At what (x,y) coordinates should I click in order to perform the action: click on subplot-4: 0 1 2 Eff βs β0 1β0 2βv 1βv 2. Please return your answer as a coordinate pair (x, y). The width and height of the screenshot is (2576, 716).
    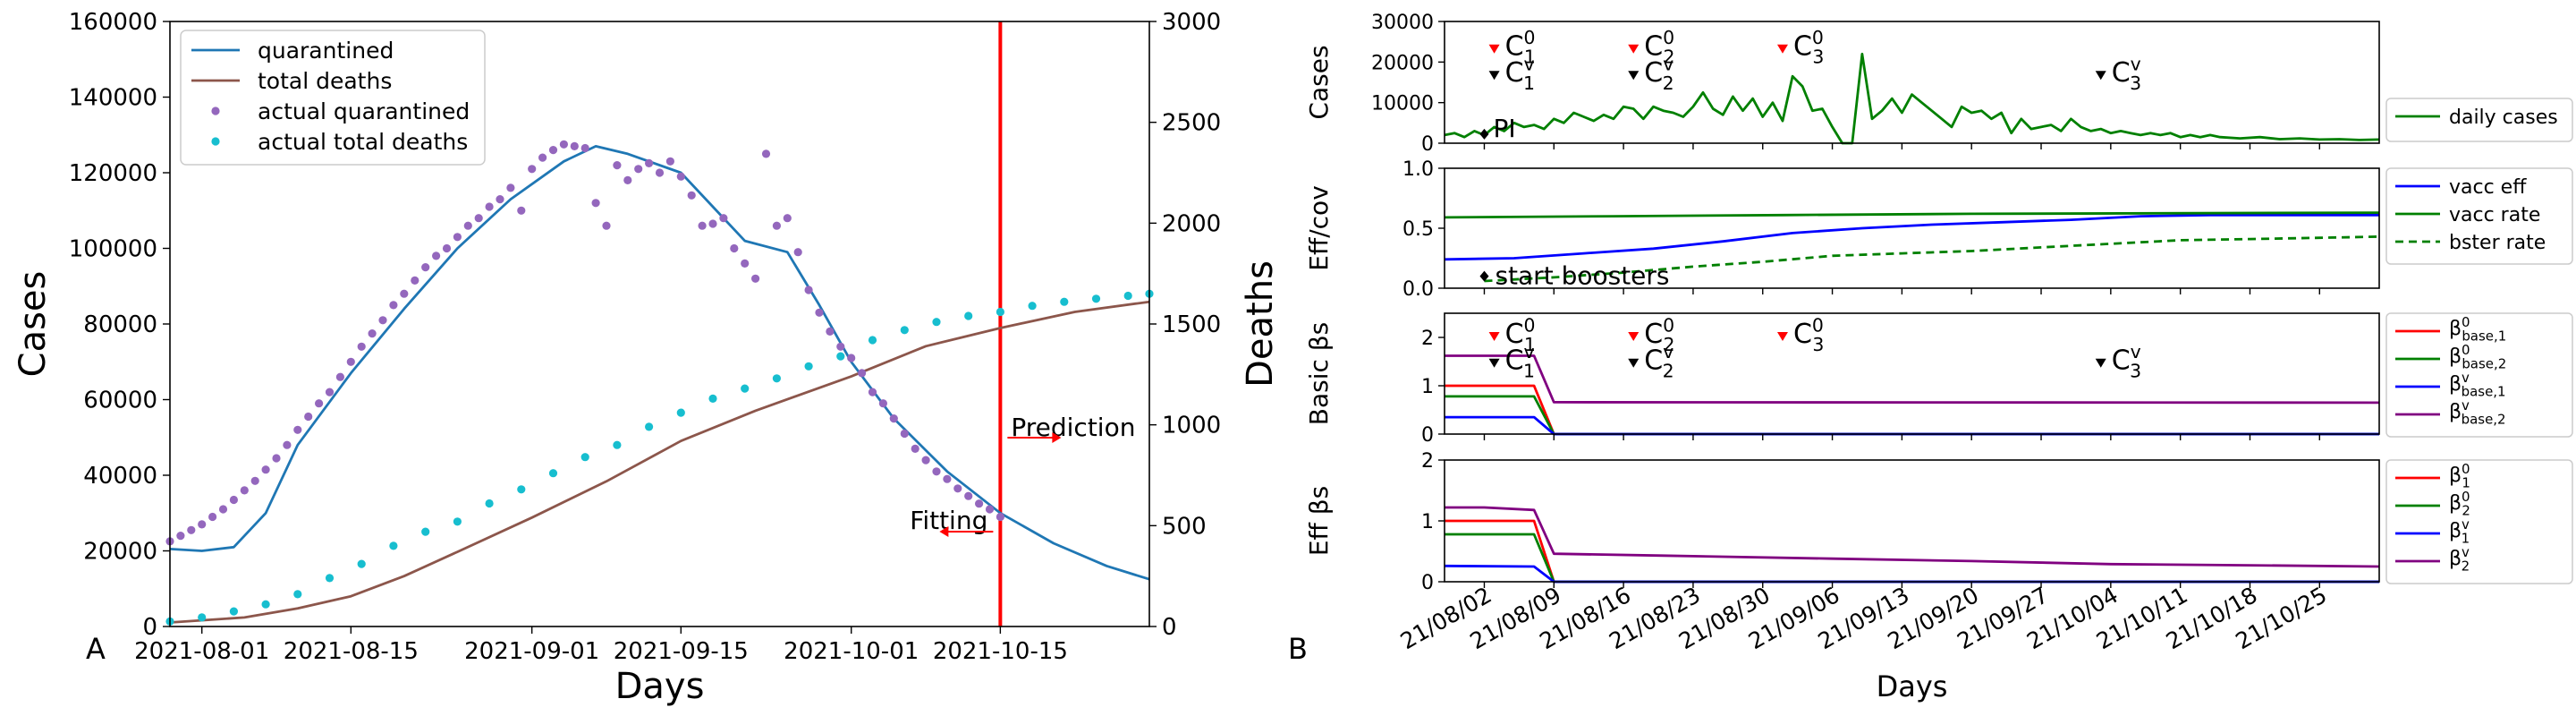
    Looking at the image, I should click on (1938, 522).